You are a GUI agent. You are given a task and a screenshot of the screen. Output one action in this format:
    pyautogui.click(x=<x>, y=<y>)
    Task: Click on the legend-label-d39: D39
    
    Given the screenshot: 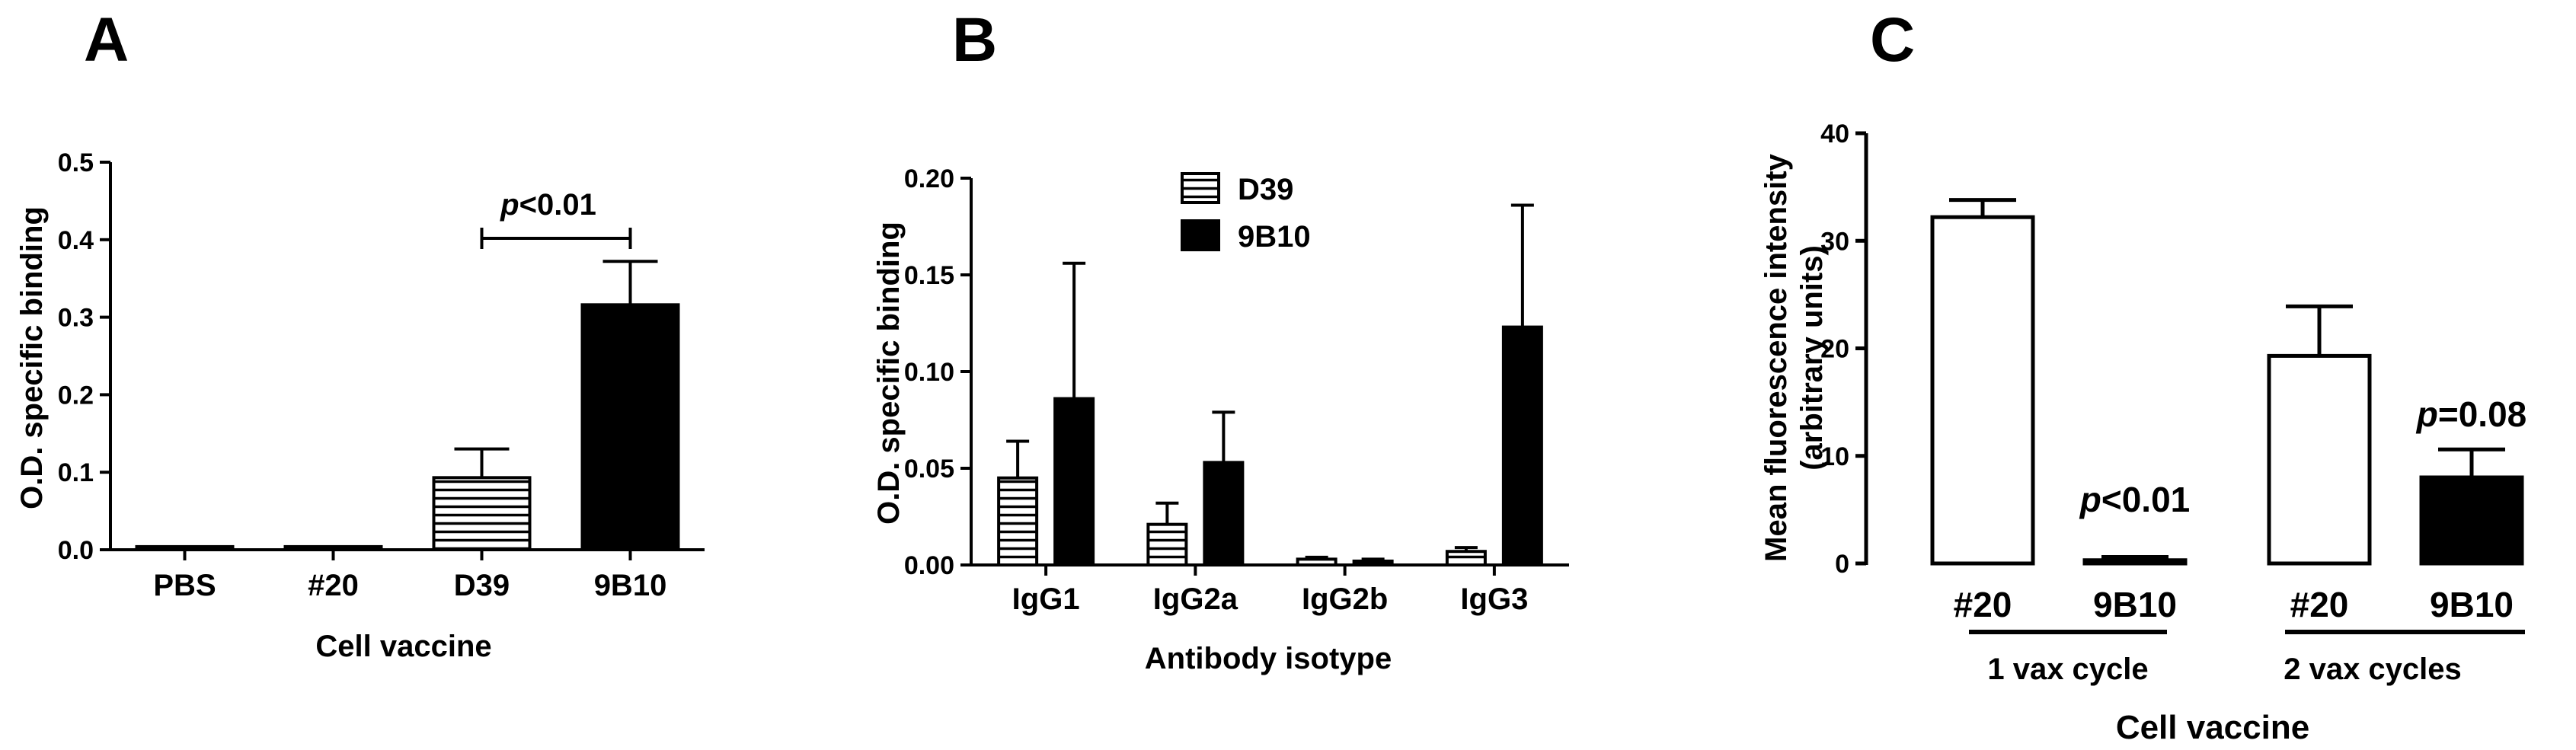 What is the action you would take?
    pyautogui.click(x=1265, y=189)
    